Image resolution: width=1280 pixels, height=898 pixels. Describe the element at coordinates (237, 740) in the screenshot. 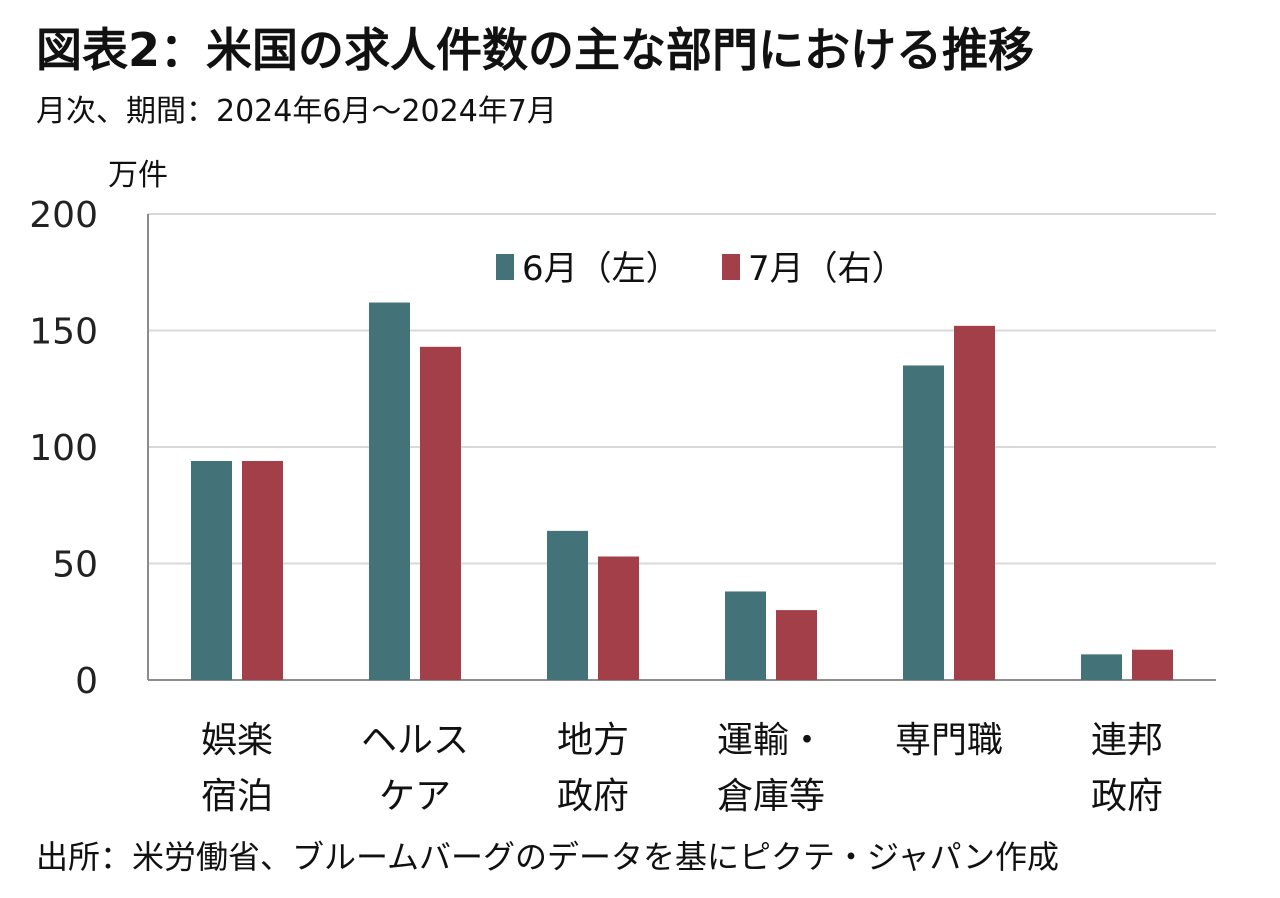

I see `x-category-label: 娯楽` at that location.